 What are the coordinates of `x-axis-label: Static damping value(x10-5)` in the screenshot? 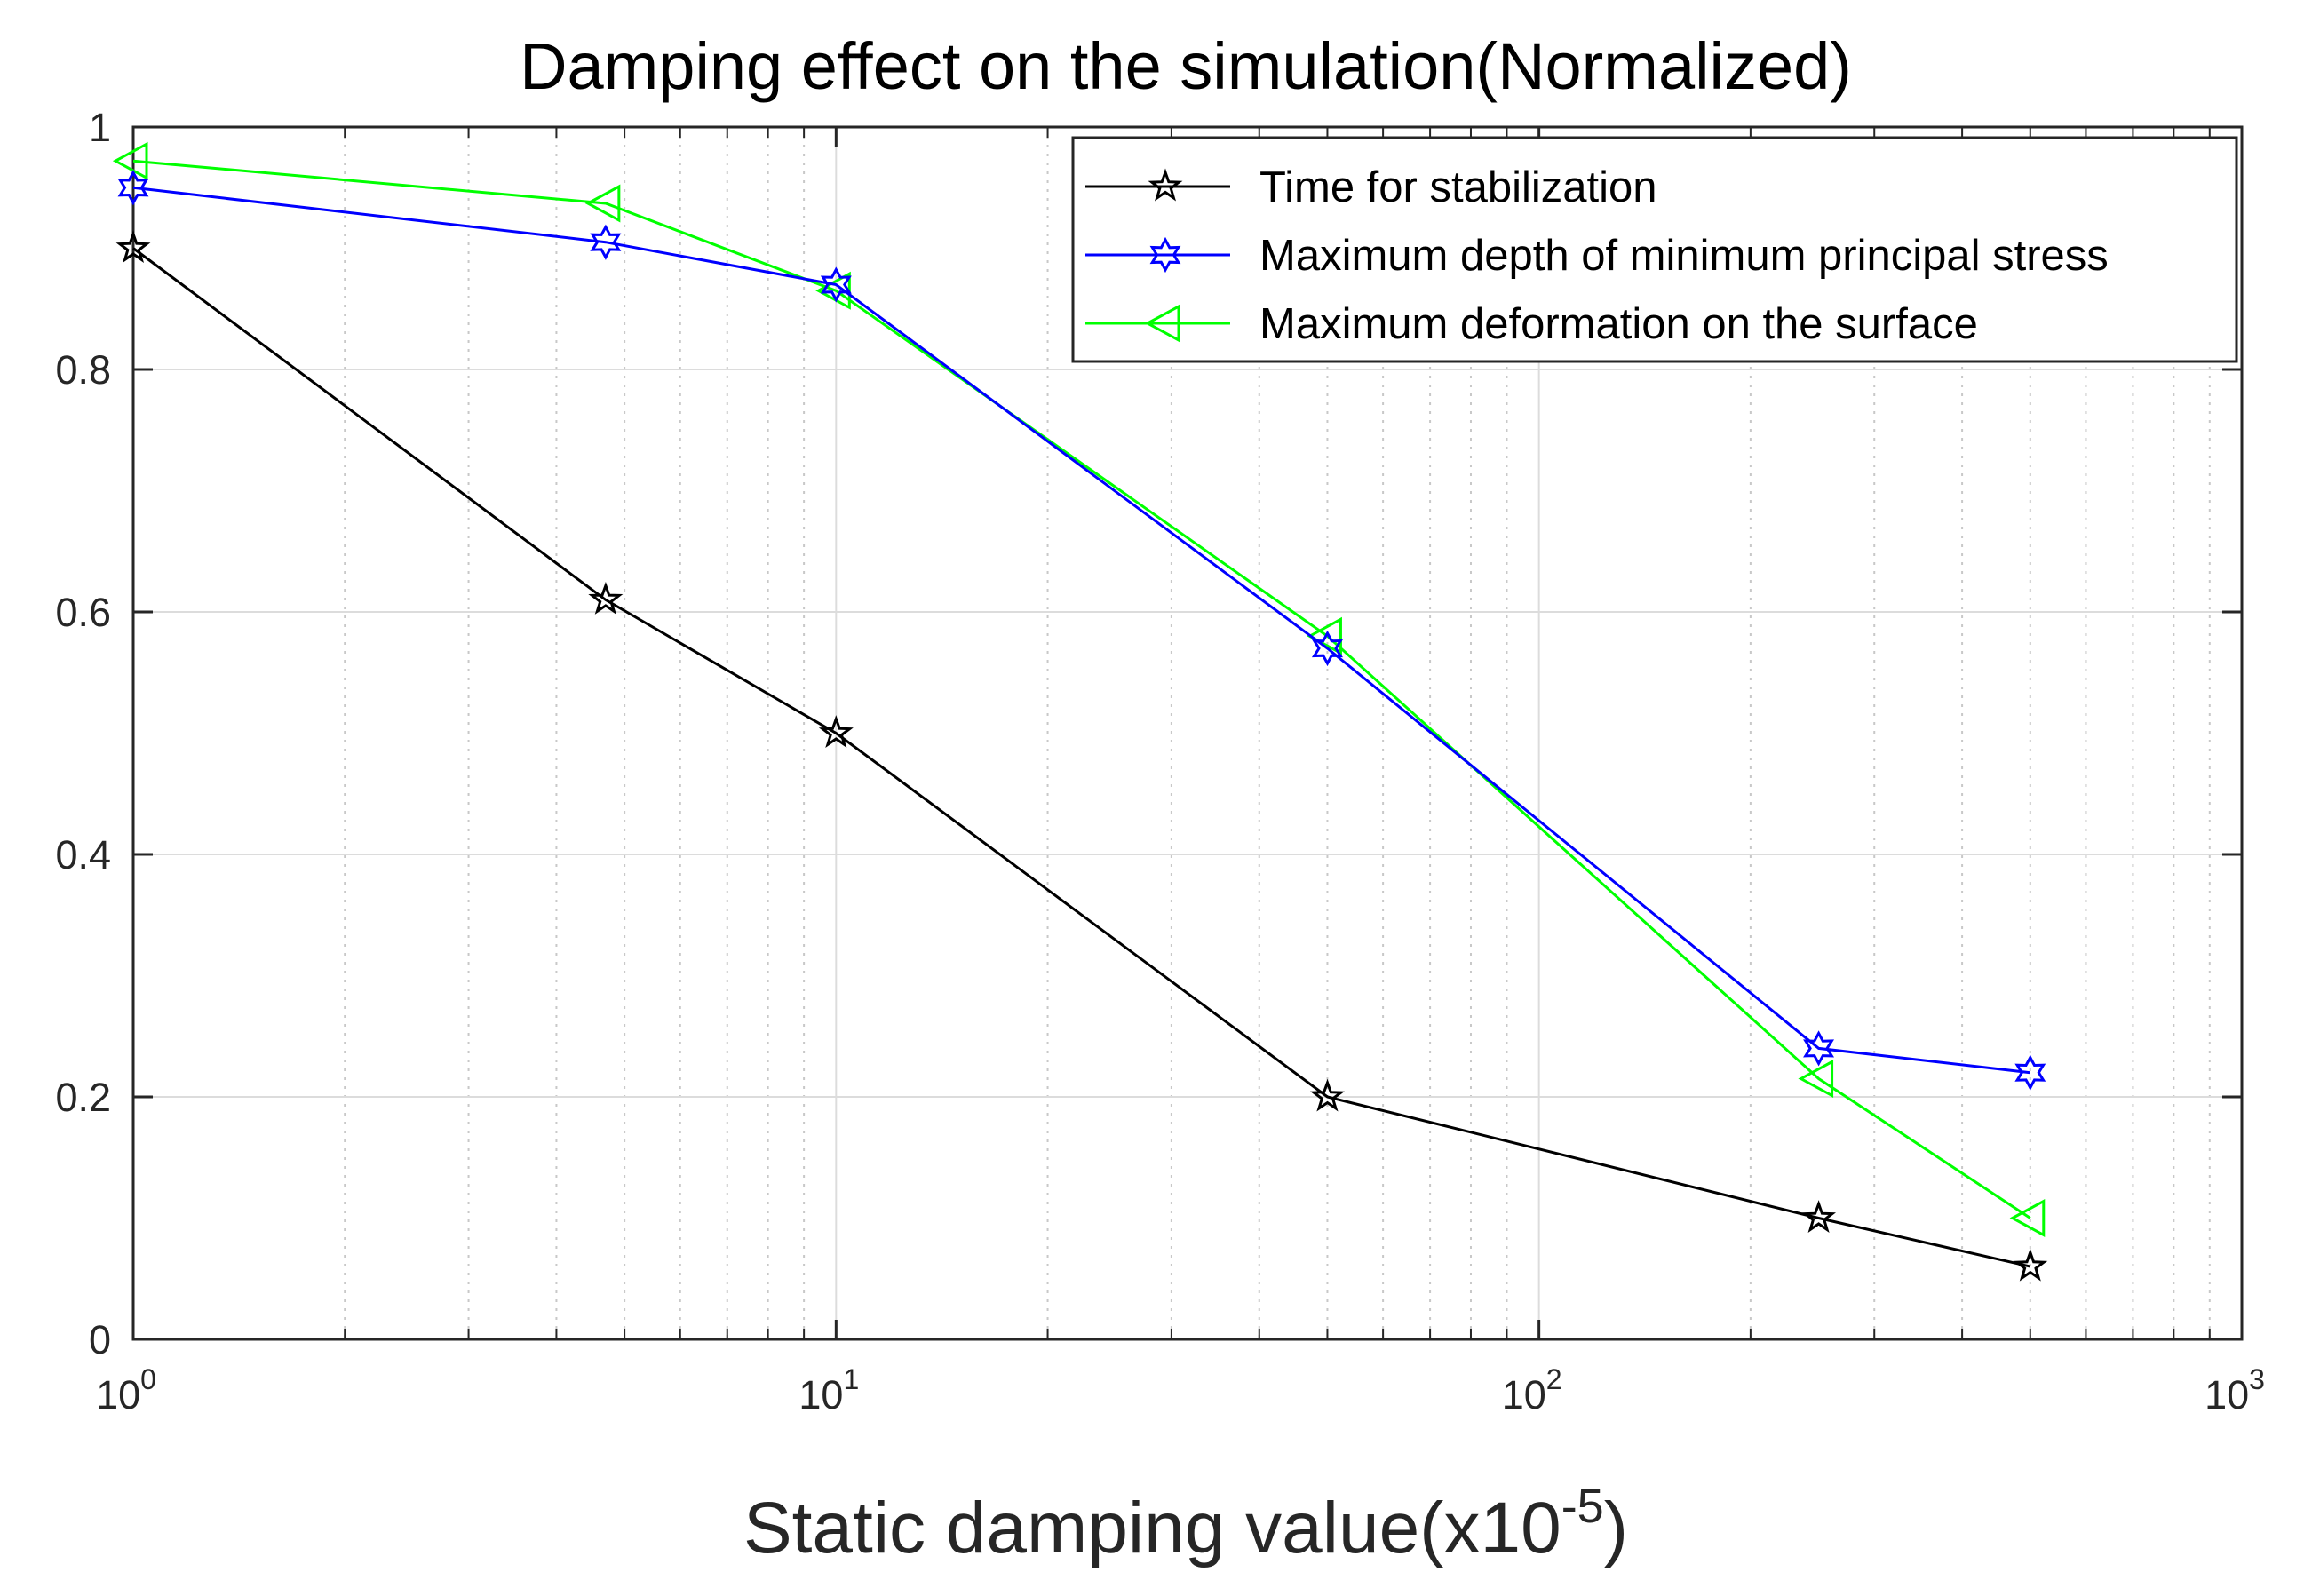 It's located at (1185, 1524).